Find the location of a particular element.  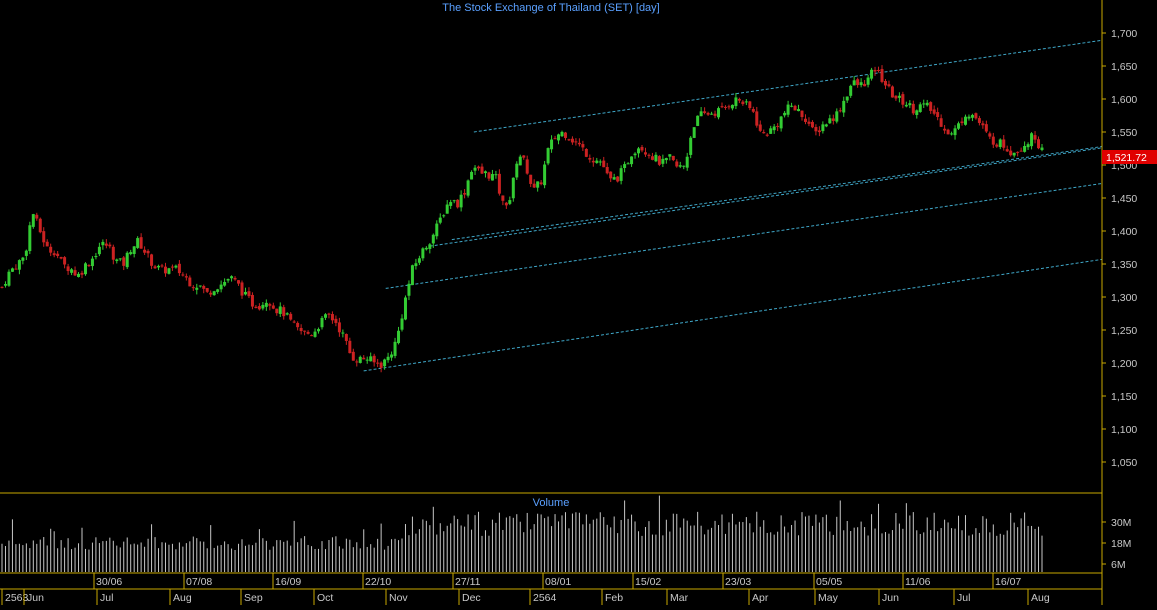

date-label: 27/11 is located at coordinates (468, 582).